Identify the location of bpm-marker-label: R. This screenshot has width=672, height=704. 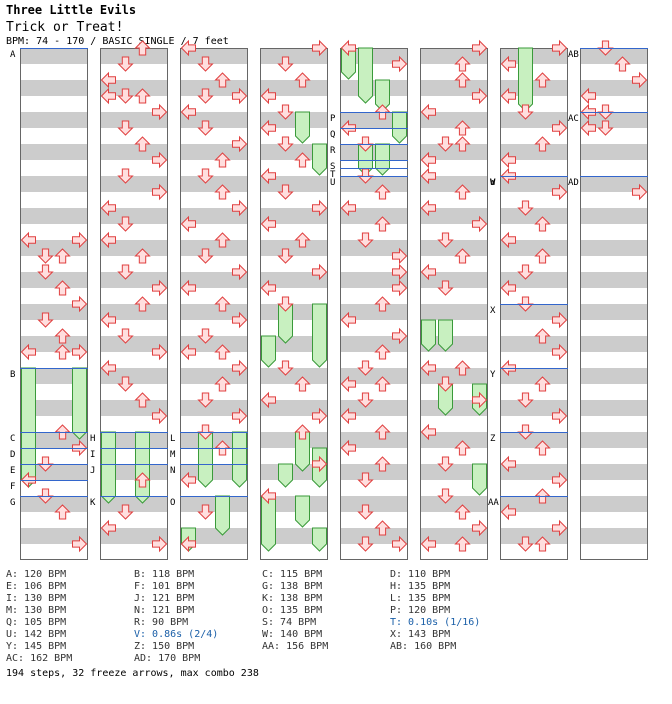
(333, 151).